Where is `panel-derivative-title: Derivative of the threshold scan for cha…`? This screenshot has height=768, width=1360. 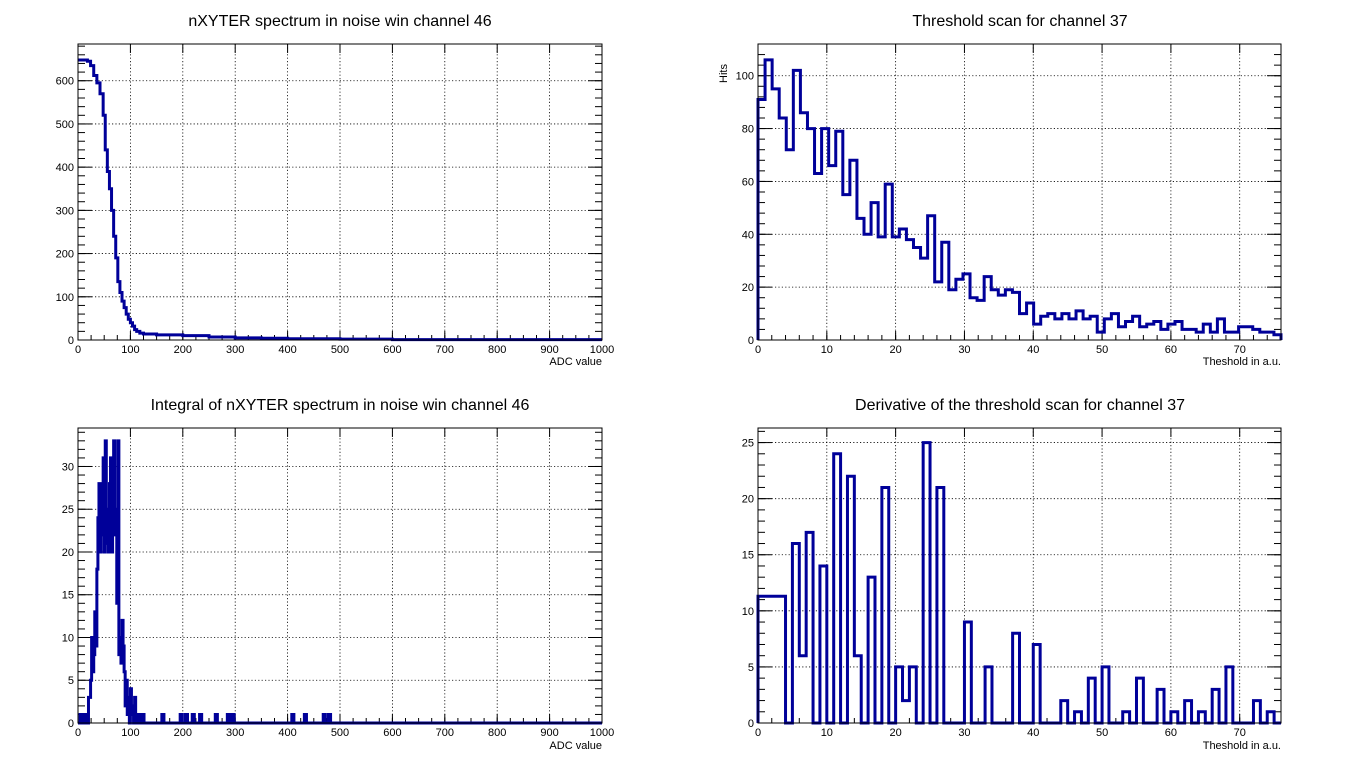 panel-derivative-title: Derivative of the threshold scan for cha… is located at coordinates (1020, 405).